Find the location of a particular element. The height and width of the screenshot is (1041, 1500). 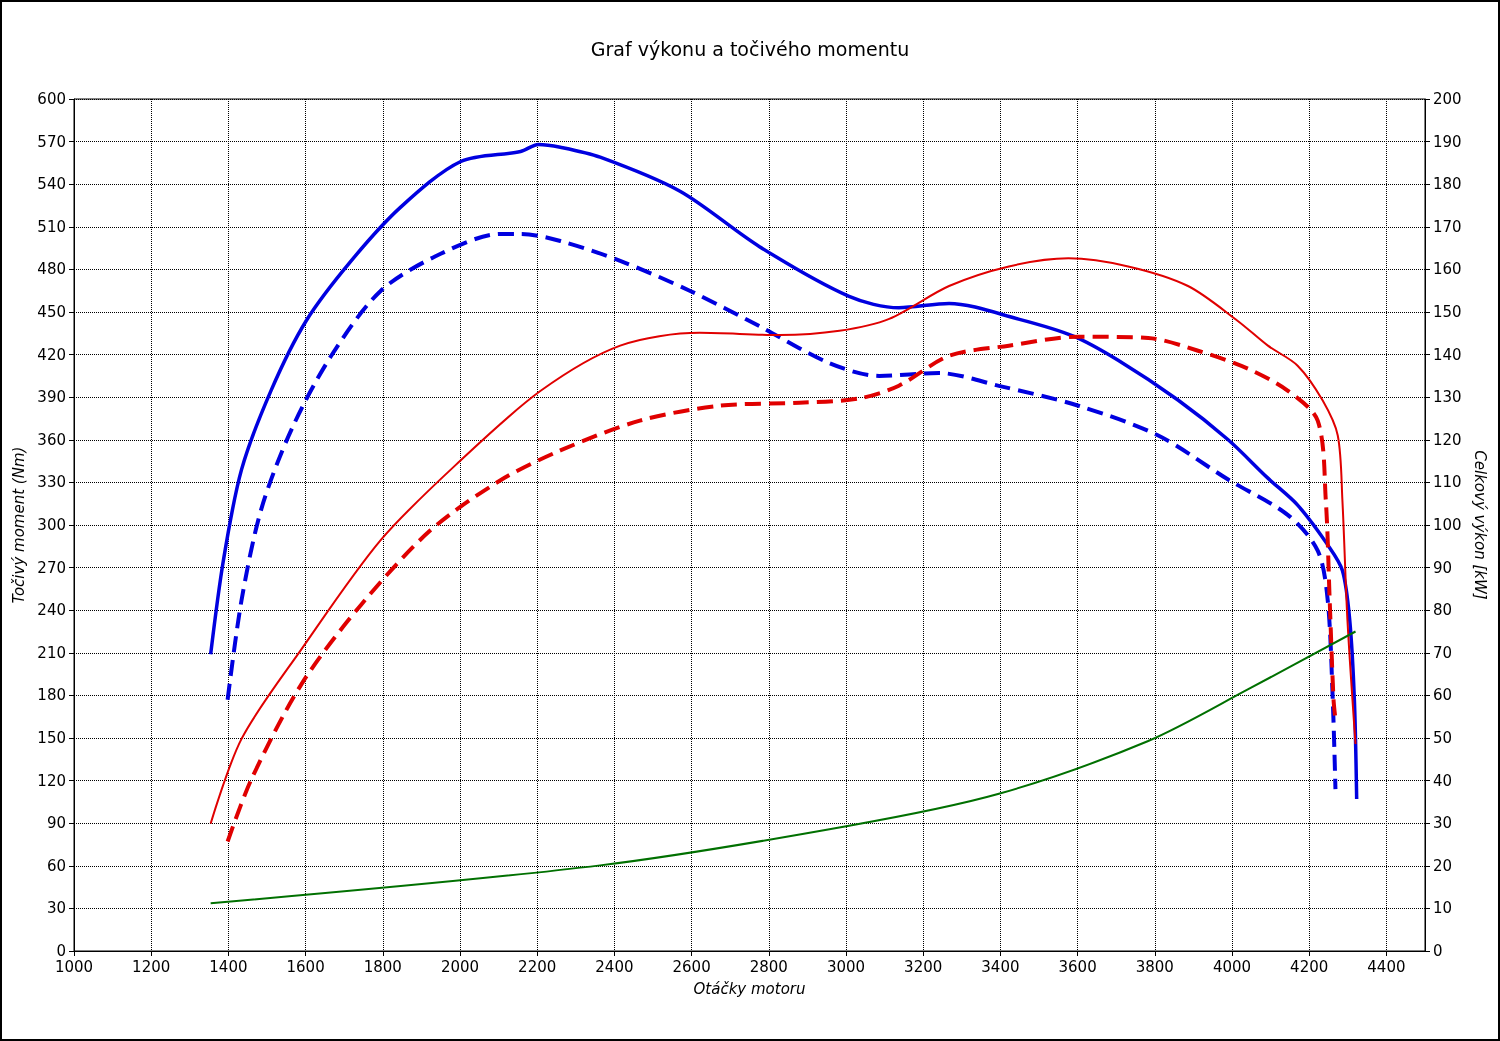

x-tick-label: 3800 is located at coordinates (1154, 966).